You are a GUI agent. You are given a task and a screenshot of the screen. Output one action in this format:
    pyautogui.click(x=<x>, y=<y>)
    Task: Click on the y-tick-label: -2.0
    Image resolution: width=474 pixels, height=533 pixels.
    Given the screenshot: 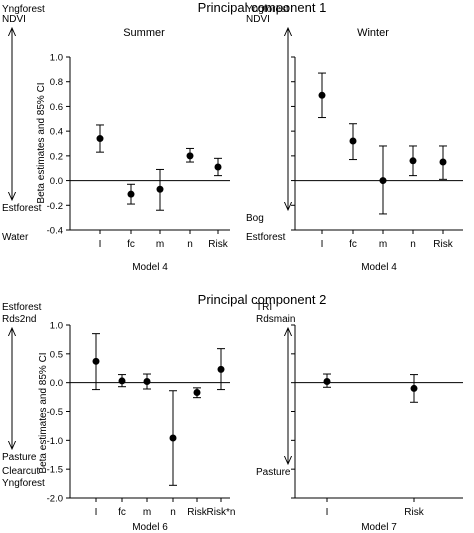 What is the action you would take?
    pyautogui.click(x=55, y=499)
    